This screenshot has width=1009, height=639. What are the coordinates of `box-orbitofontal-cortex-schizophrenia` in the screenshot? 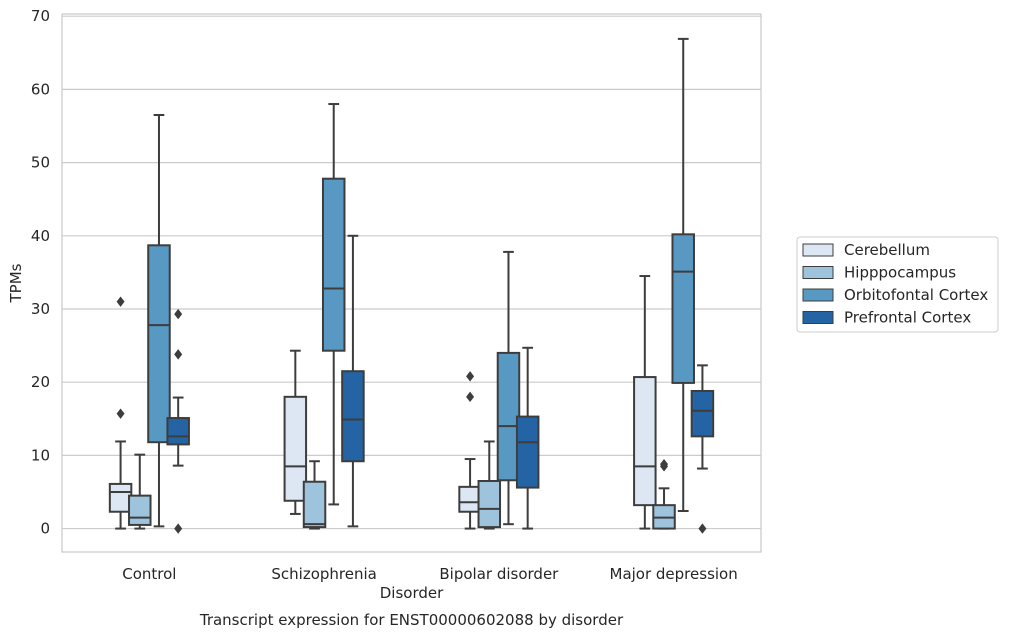 It's located at (333, 304).